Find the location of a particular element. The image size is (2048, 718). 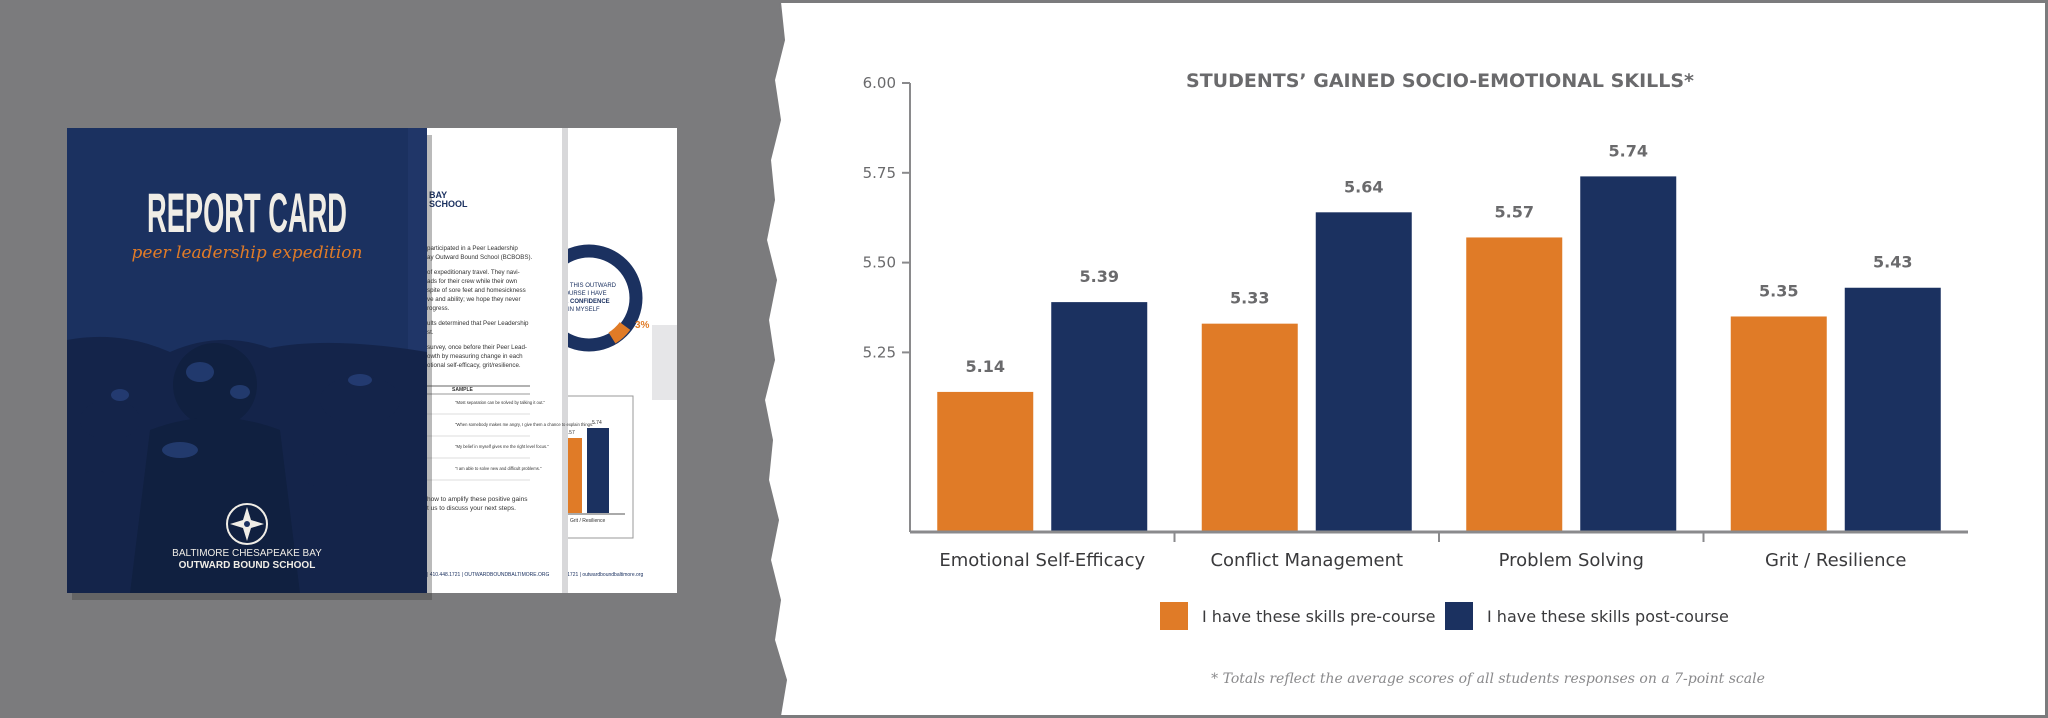

y-tick-label: 5.75 is located at coordinates (879, 173).